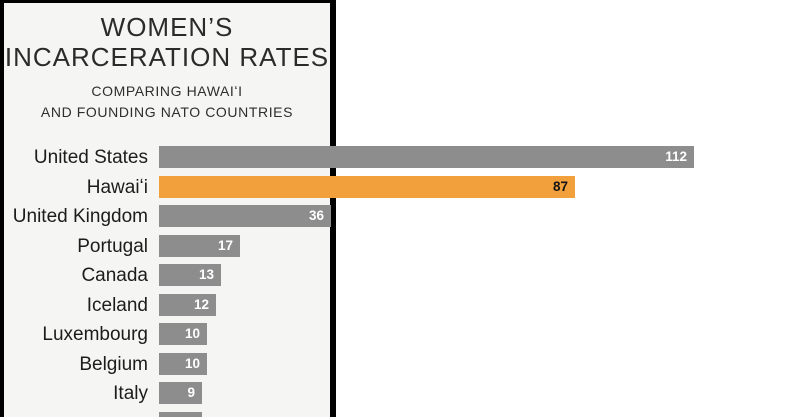 The width and height of the screenshot is (800, 417). I want to click on chart-row: Italy 9, so click(400, 393).